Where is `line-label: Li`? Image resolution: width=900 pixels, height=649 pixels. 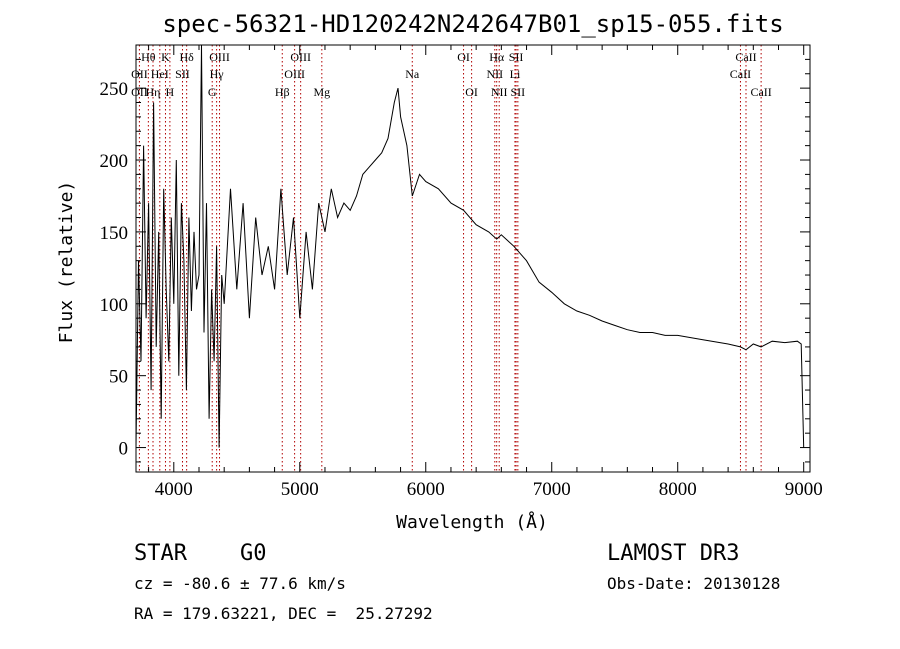
line-label: Li is located at coordinates (515, 74).